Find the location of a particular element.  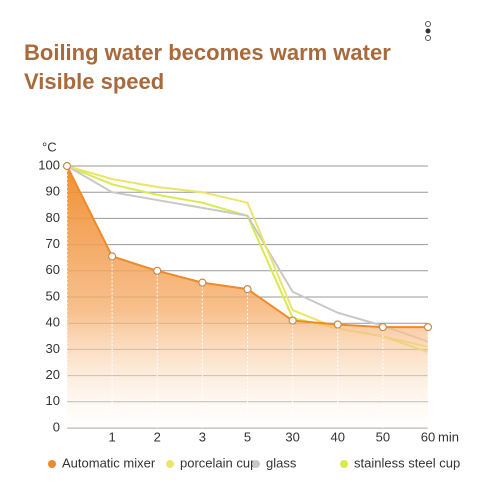

x-tick-label: 50 is located at coordinates (383, 436).